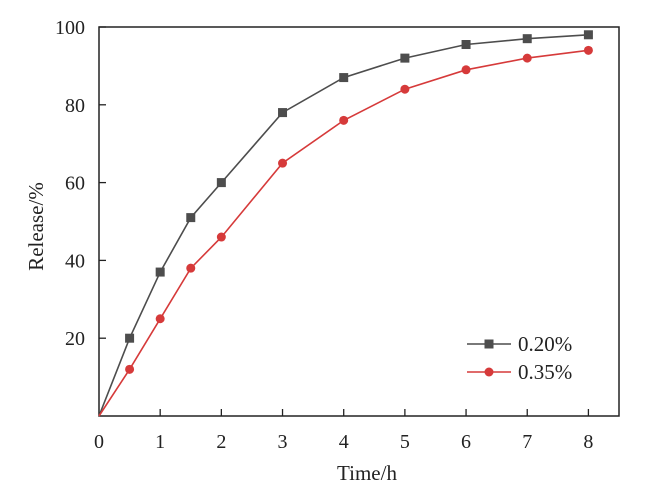  I want to click on x-tick-label: 3, so click(283, 442).